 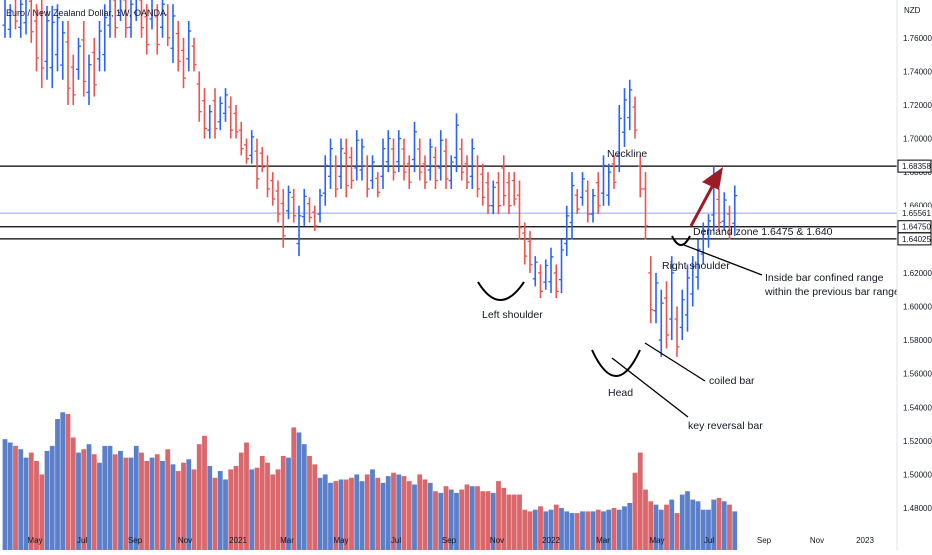 What do you see at coordinates (616, 363) in the screenshot?
I see `head-arc` at bounding box center [616, 363].